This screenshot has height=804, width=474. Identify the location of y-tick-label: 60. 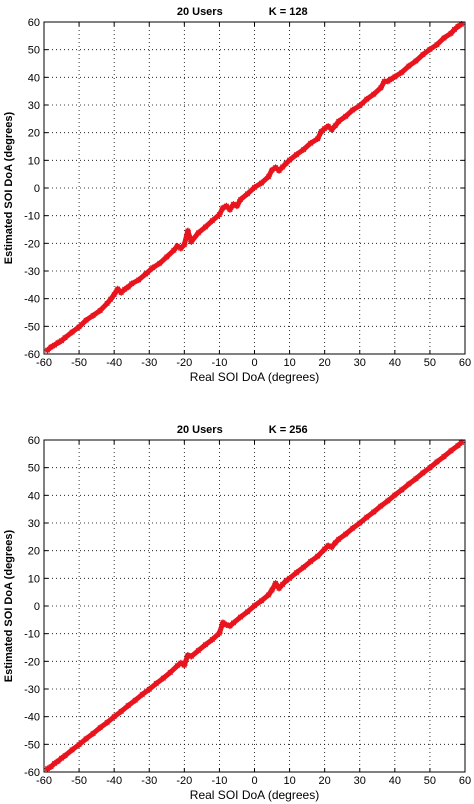
(34, 441).